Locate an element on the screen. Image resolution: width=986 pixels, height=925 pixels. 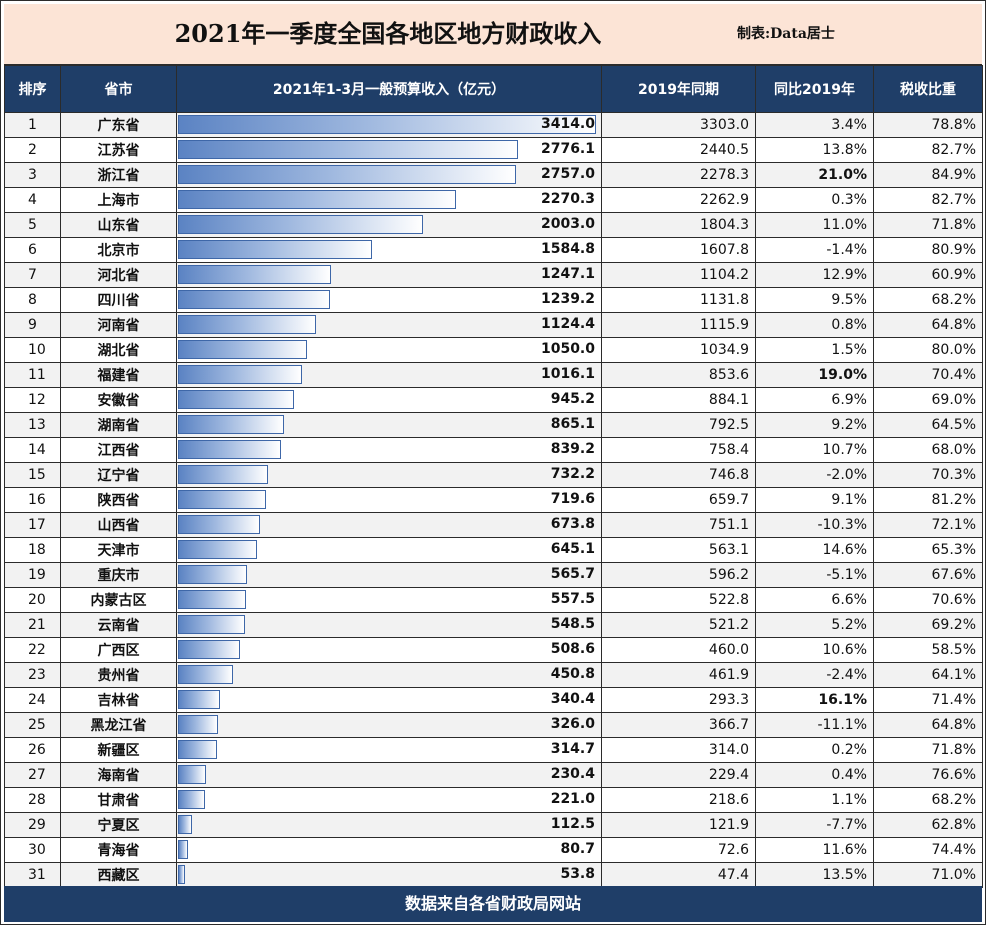
tax-share-cell: 69.0% is located at coordinates (928, 400).